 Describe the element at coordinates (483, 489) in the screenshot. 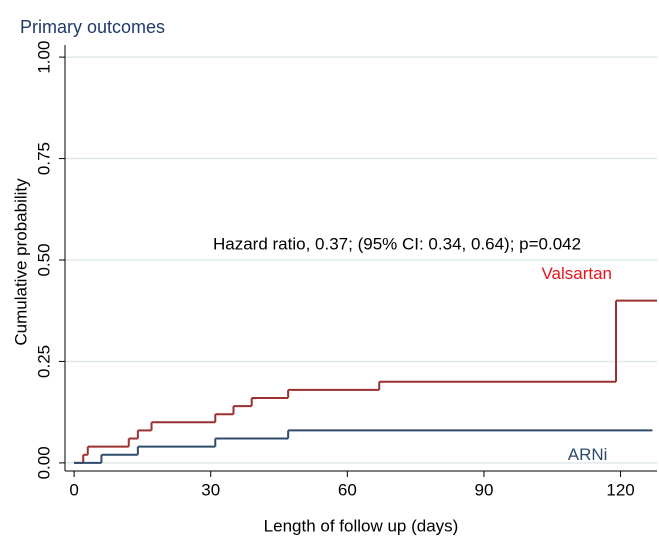

I see `x-tick-label: 90` at that location.